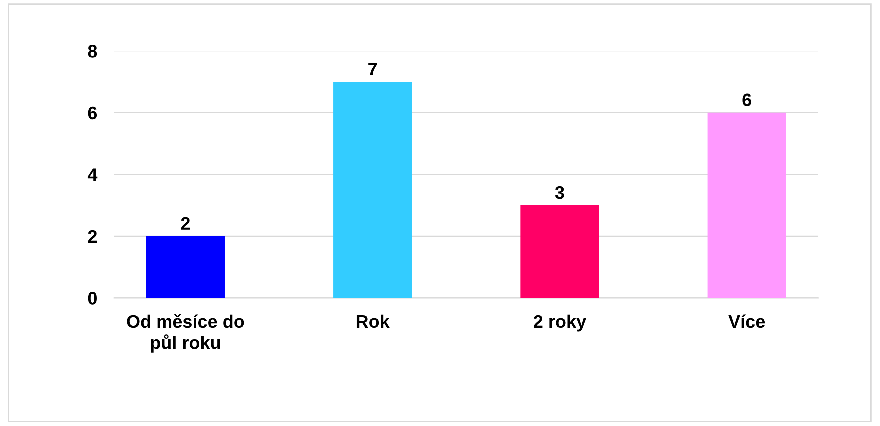 This screenshot has height=426, width=880. Describe the element at coordinates (93, 51) in the screenshot. I see `y-tick-label: 8` at that location.